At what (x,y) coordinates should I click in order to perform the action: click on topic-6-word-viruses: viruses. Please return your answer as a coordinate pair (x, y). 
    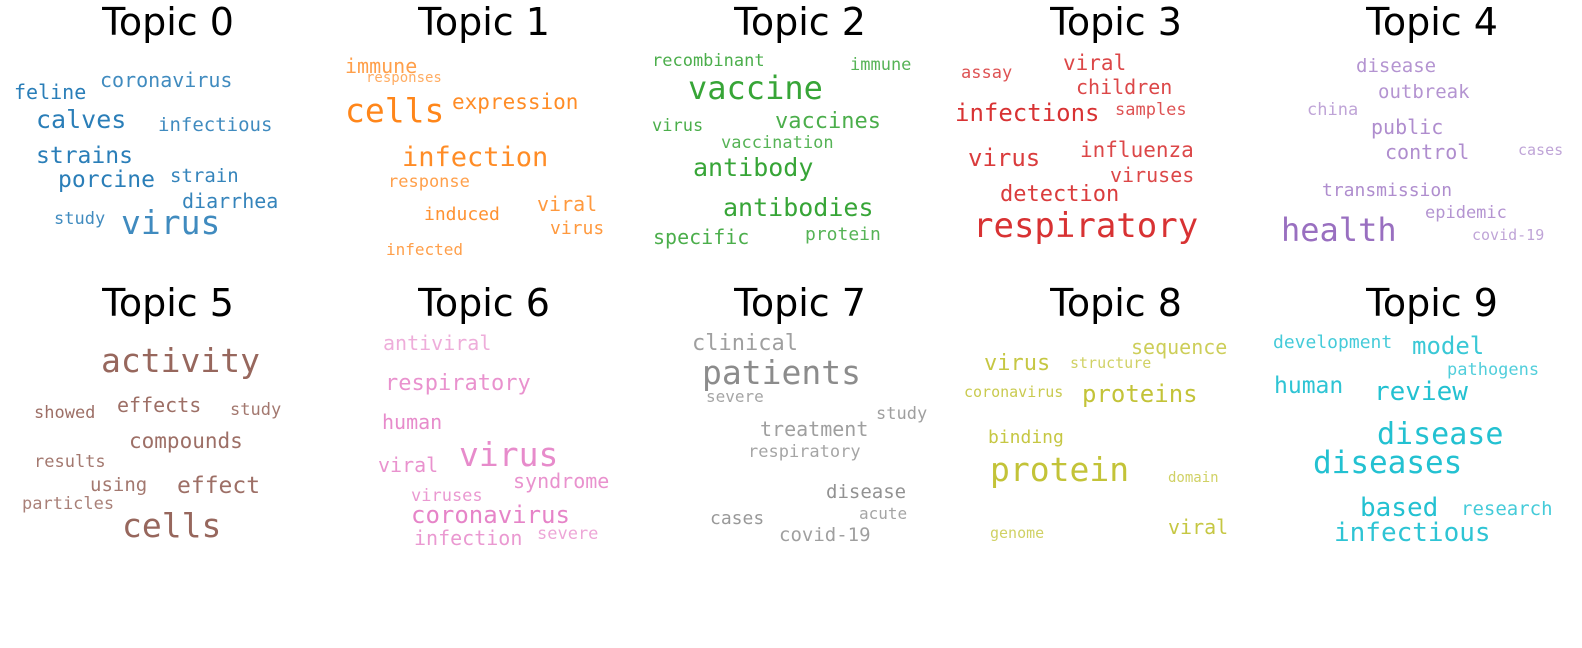
    Looking at the image, I should click on (447, 496).